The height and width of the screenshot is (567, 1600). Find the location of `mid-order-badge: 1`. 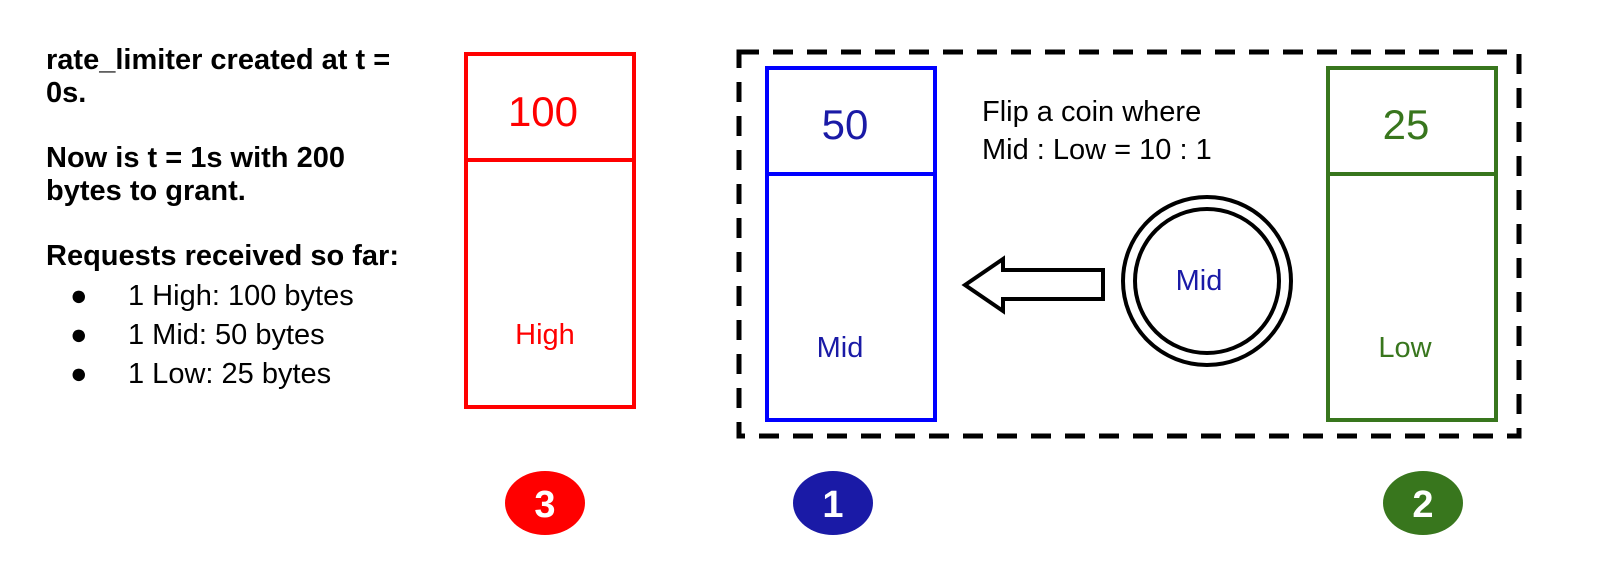

mid-order-badge: 1 is located at coordinates (833, 503).